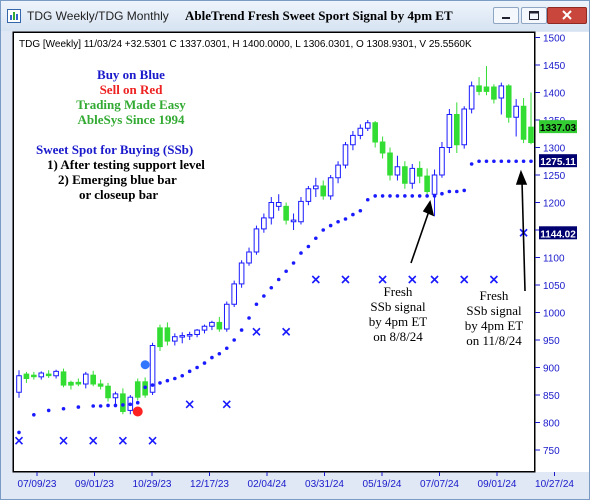  What do you see at coordinates (324, 484) in the screenshot?
I see `x-tick-label: 03/31/24` at bounding box center [324, 484].